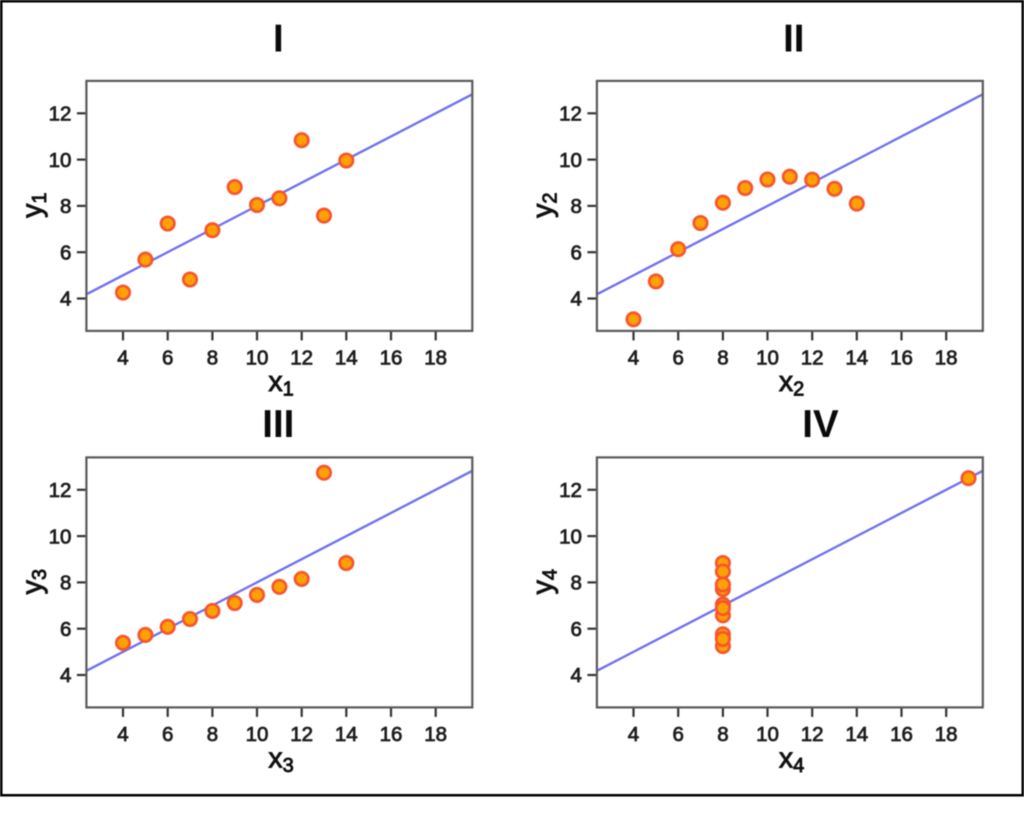 The image size is (1024, 833). Describe the element at coordinates (793, 38) in the screenshot. I see `svg-text: II` at that location.